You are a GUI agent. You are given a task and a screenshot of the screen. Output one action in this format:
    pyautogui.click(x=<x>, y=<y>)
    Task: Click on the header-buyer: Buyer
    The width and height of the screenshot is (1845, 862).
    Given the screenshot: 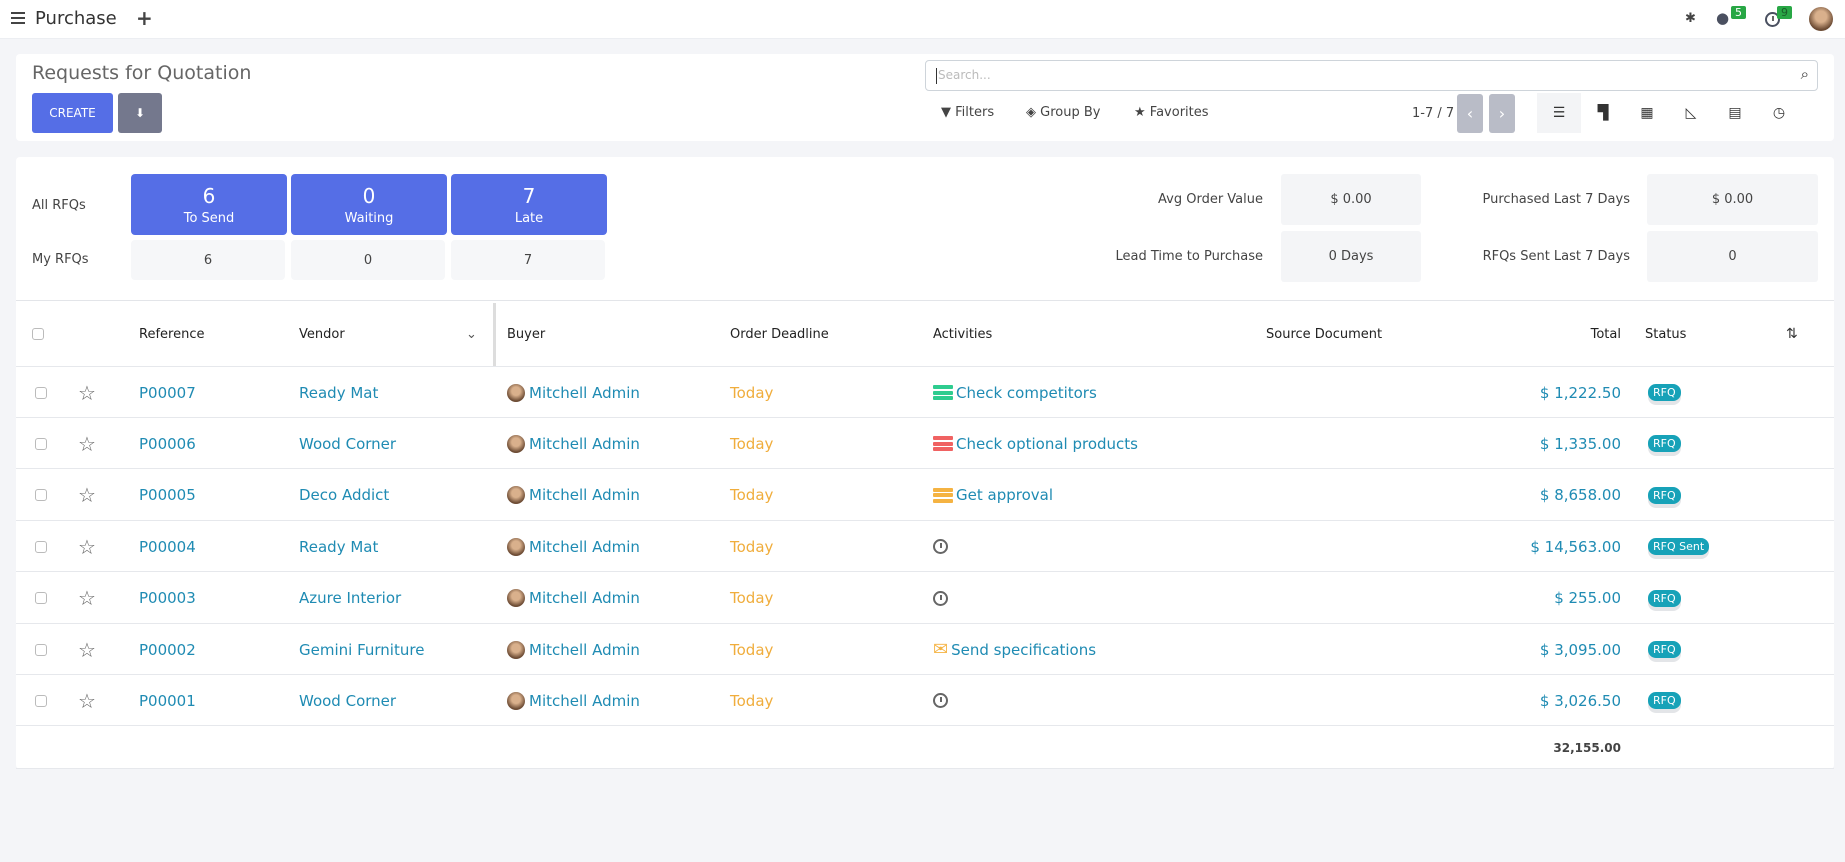 What is the action you would take?
    pyautogui.click(x=526, y=334)
    